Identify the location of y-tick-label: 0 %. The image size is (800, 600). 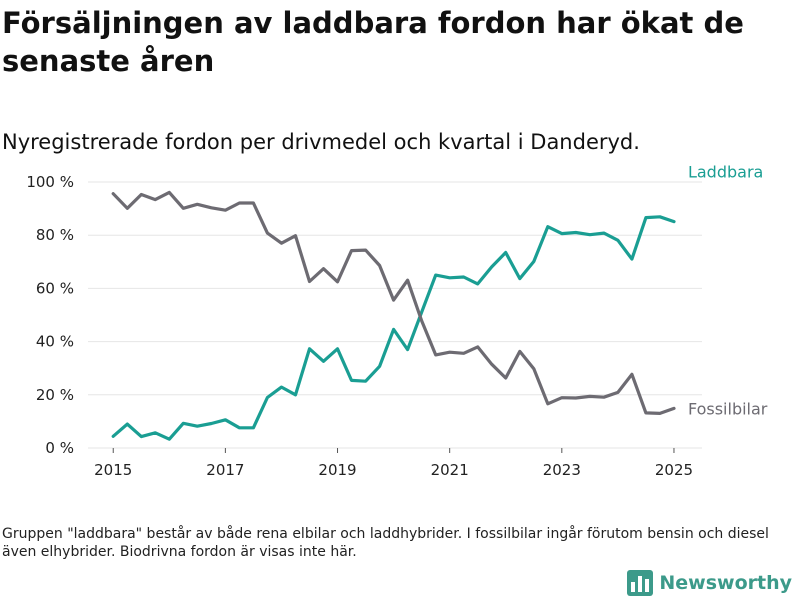
(59, 448).